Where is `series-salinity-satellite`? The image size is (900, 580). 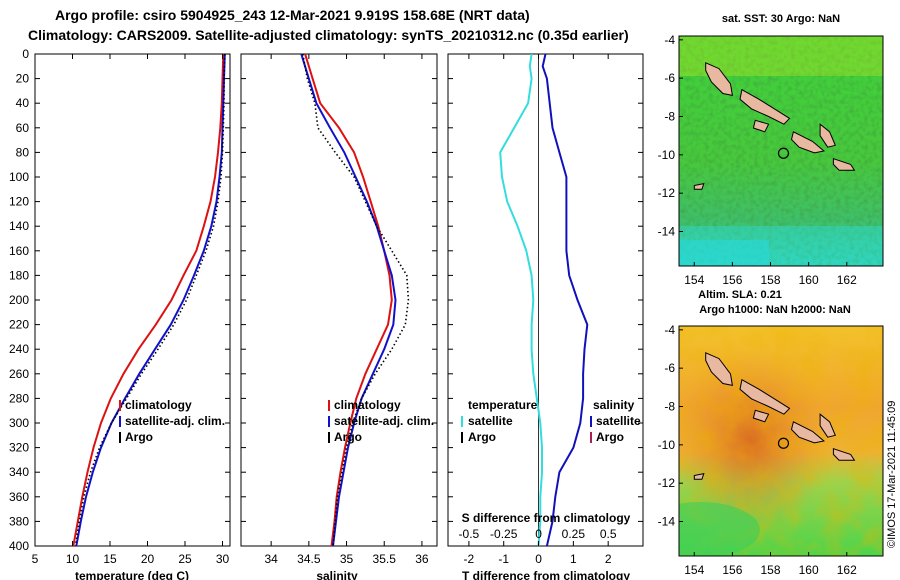 series-salinity-satellite is located at coordinates (565, 300).